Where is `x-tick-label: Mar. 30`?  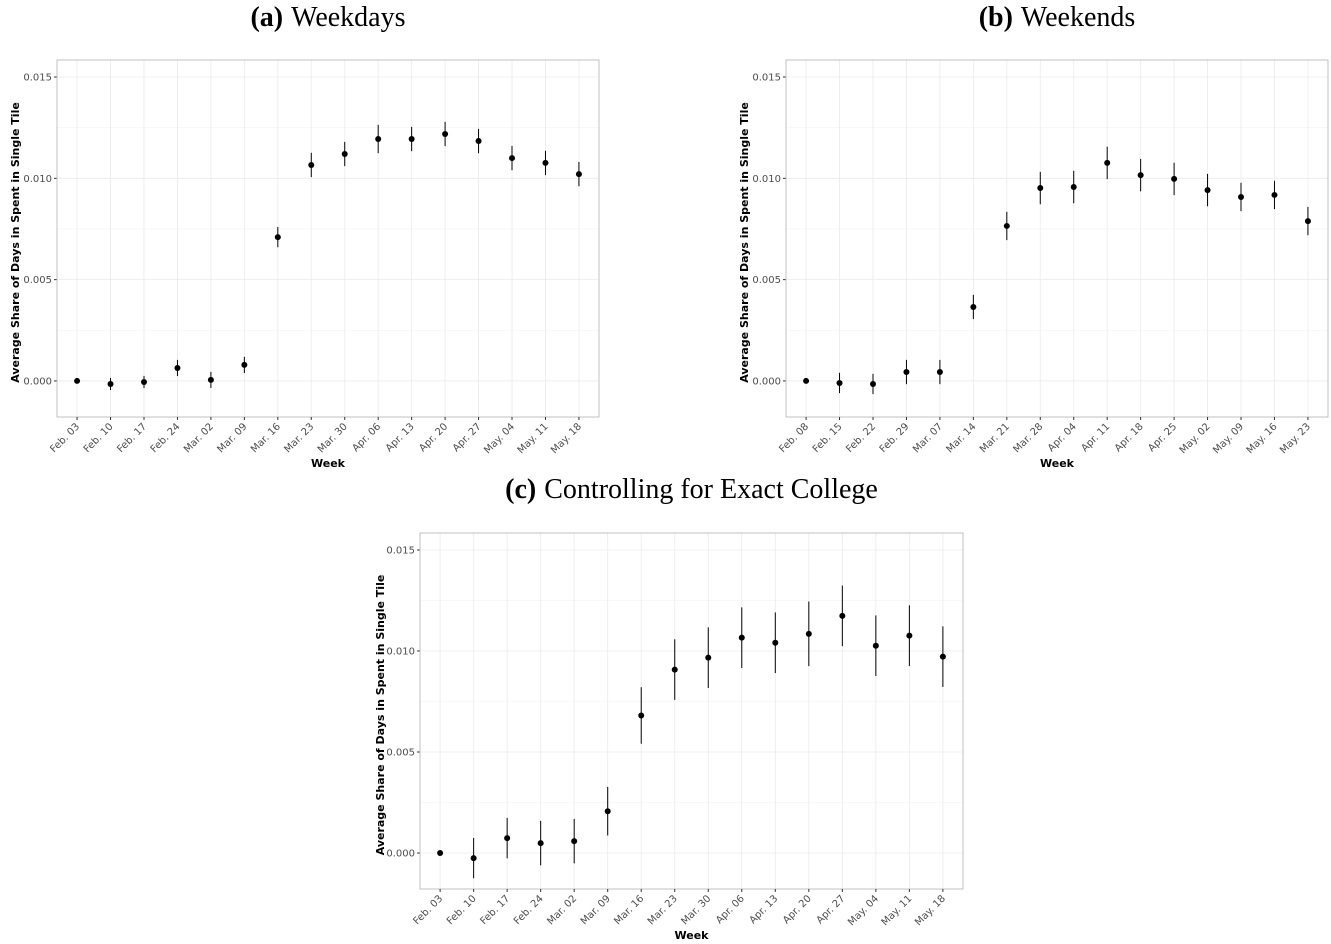 x-tick-label: Mar. 30 is located at coordinates (696, 910).